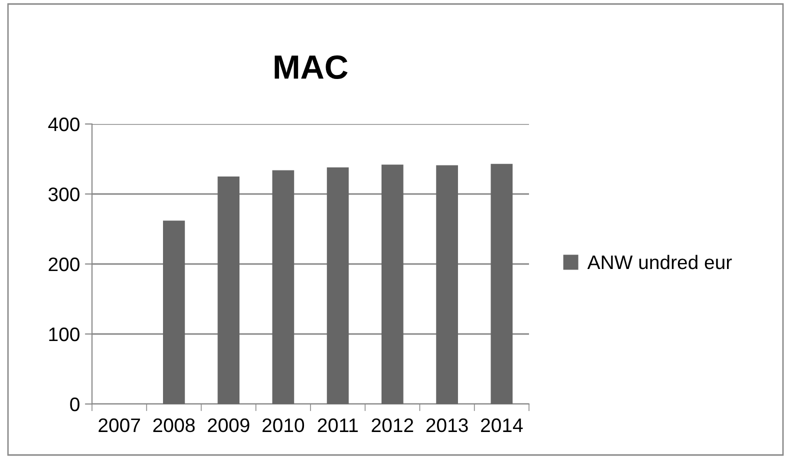  I want to click on legend-label: ANW undred eur, so click(659, 262).